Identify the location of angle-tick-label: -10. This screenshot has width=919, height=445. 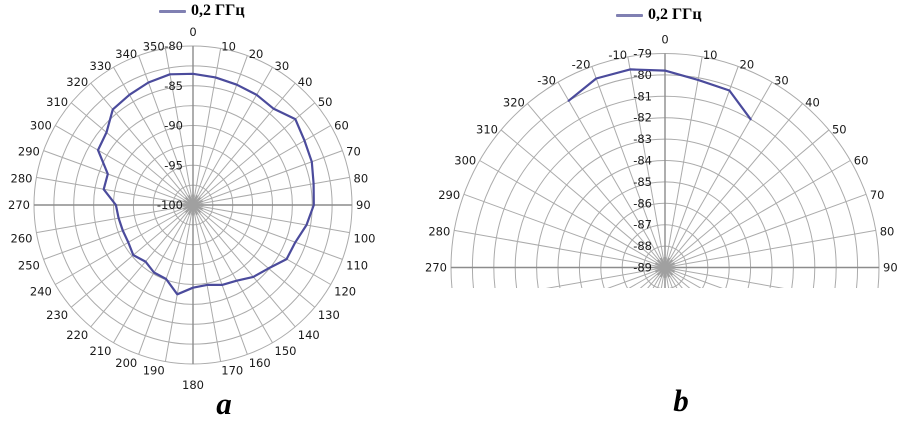
(617, 55).